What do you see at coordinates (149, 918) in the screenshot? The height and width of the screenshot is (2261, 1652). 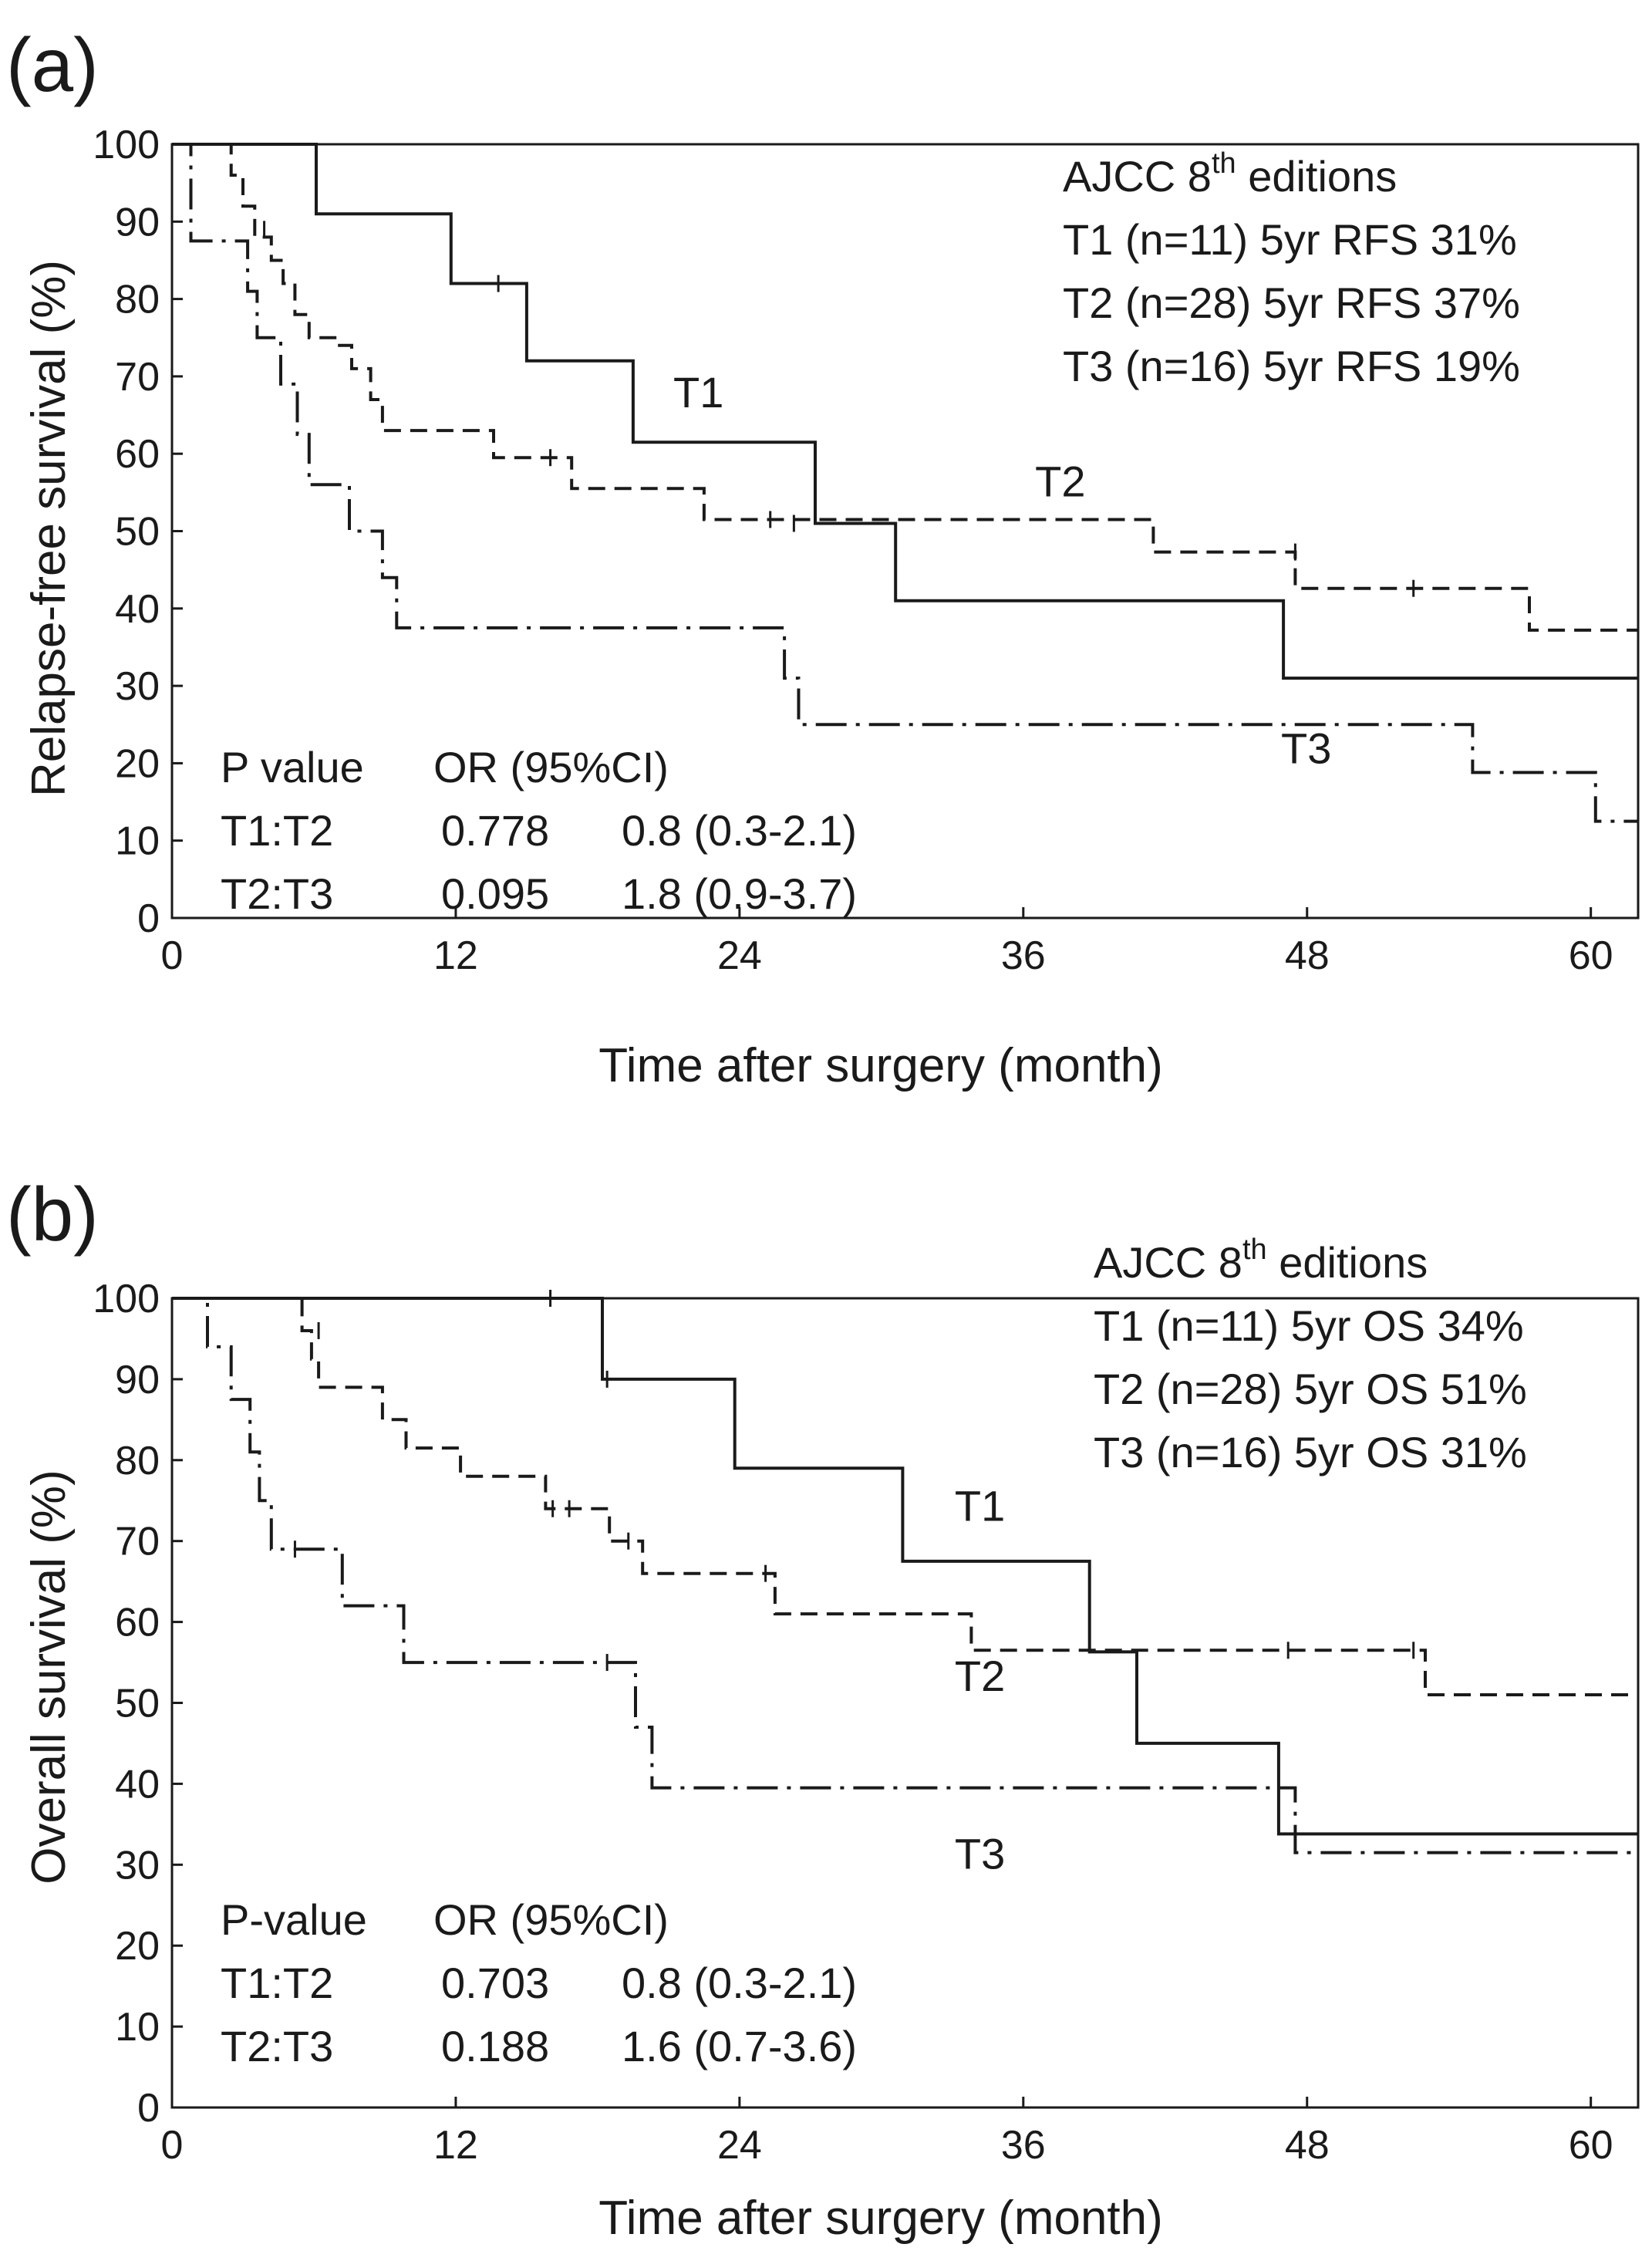 I see `panel-a-y-tick-label: 0` at bounding box center [149, 918].